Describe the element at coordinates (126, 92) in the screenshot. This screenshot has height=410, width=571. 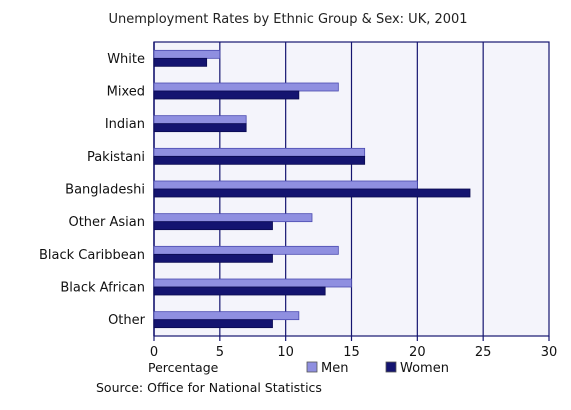
I see `category-label-mixed: Mixed` at that location.